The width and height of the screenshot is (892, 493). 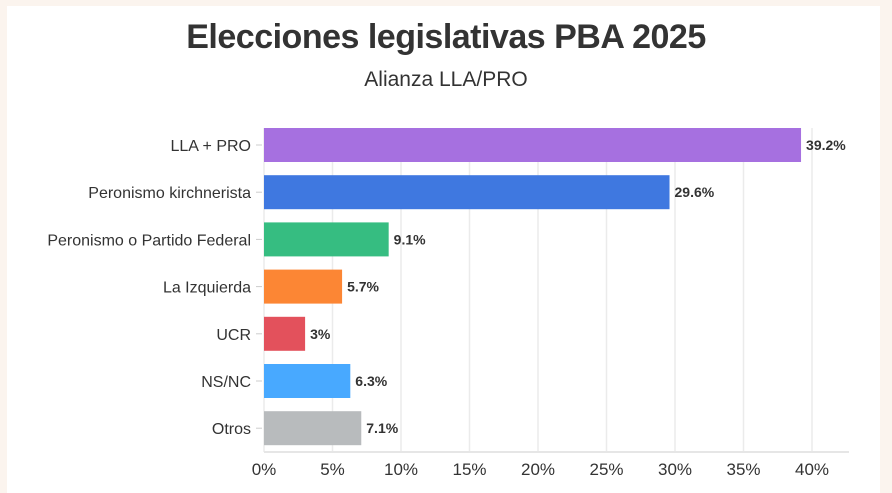 I want to click on data-label: 7.1%, so click(x=382, y=428).